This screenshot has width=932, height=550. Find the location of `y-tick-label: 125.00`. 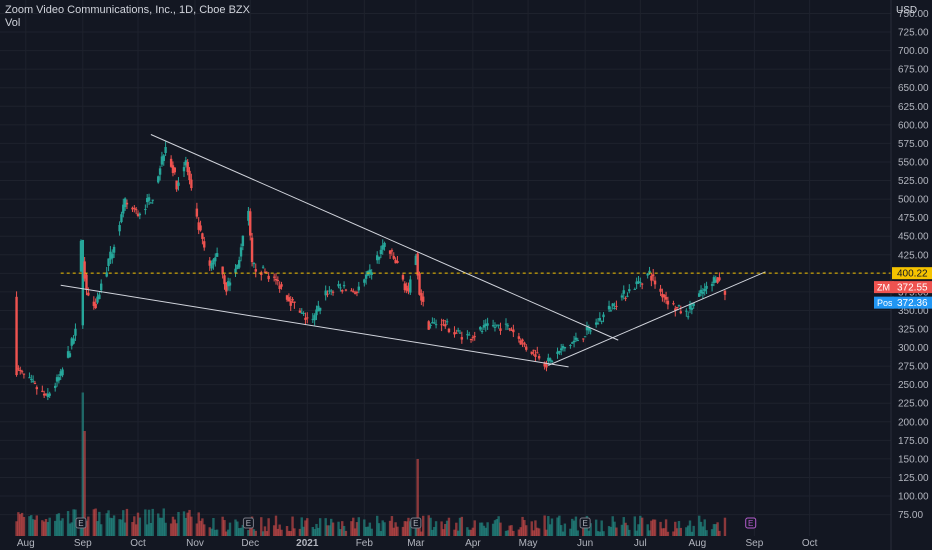

y-tick-label: 125.00 is located at coordinates (913, 478).